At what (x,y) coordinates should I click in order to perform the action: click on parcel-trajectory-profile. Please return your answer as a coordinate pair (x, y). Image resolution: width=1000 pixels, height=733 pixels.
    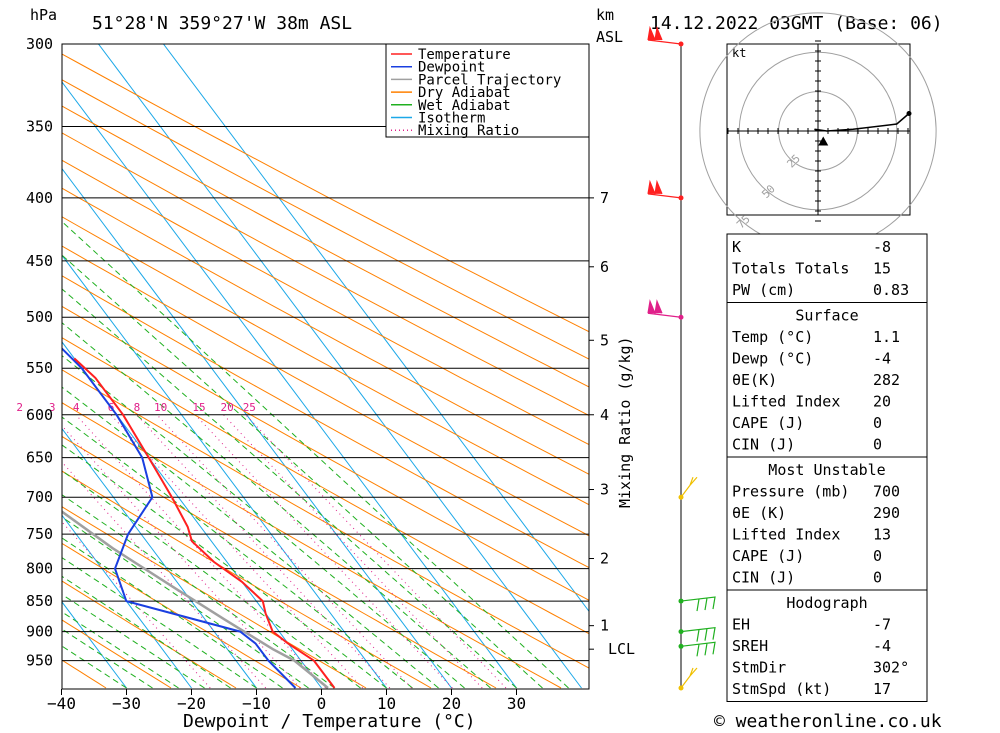
    Looking at the image, I should click on (195, 599).